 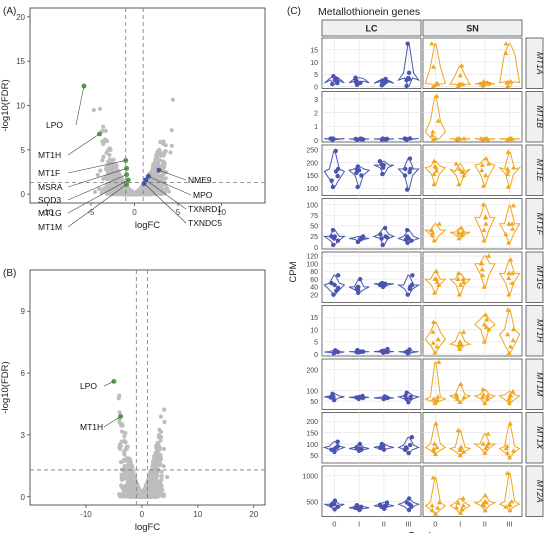 What do you see at coordinates (50, 187) in the screenshot?
I see `gene-label: MSRA` at bounding box center [50, 187].